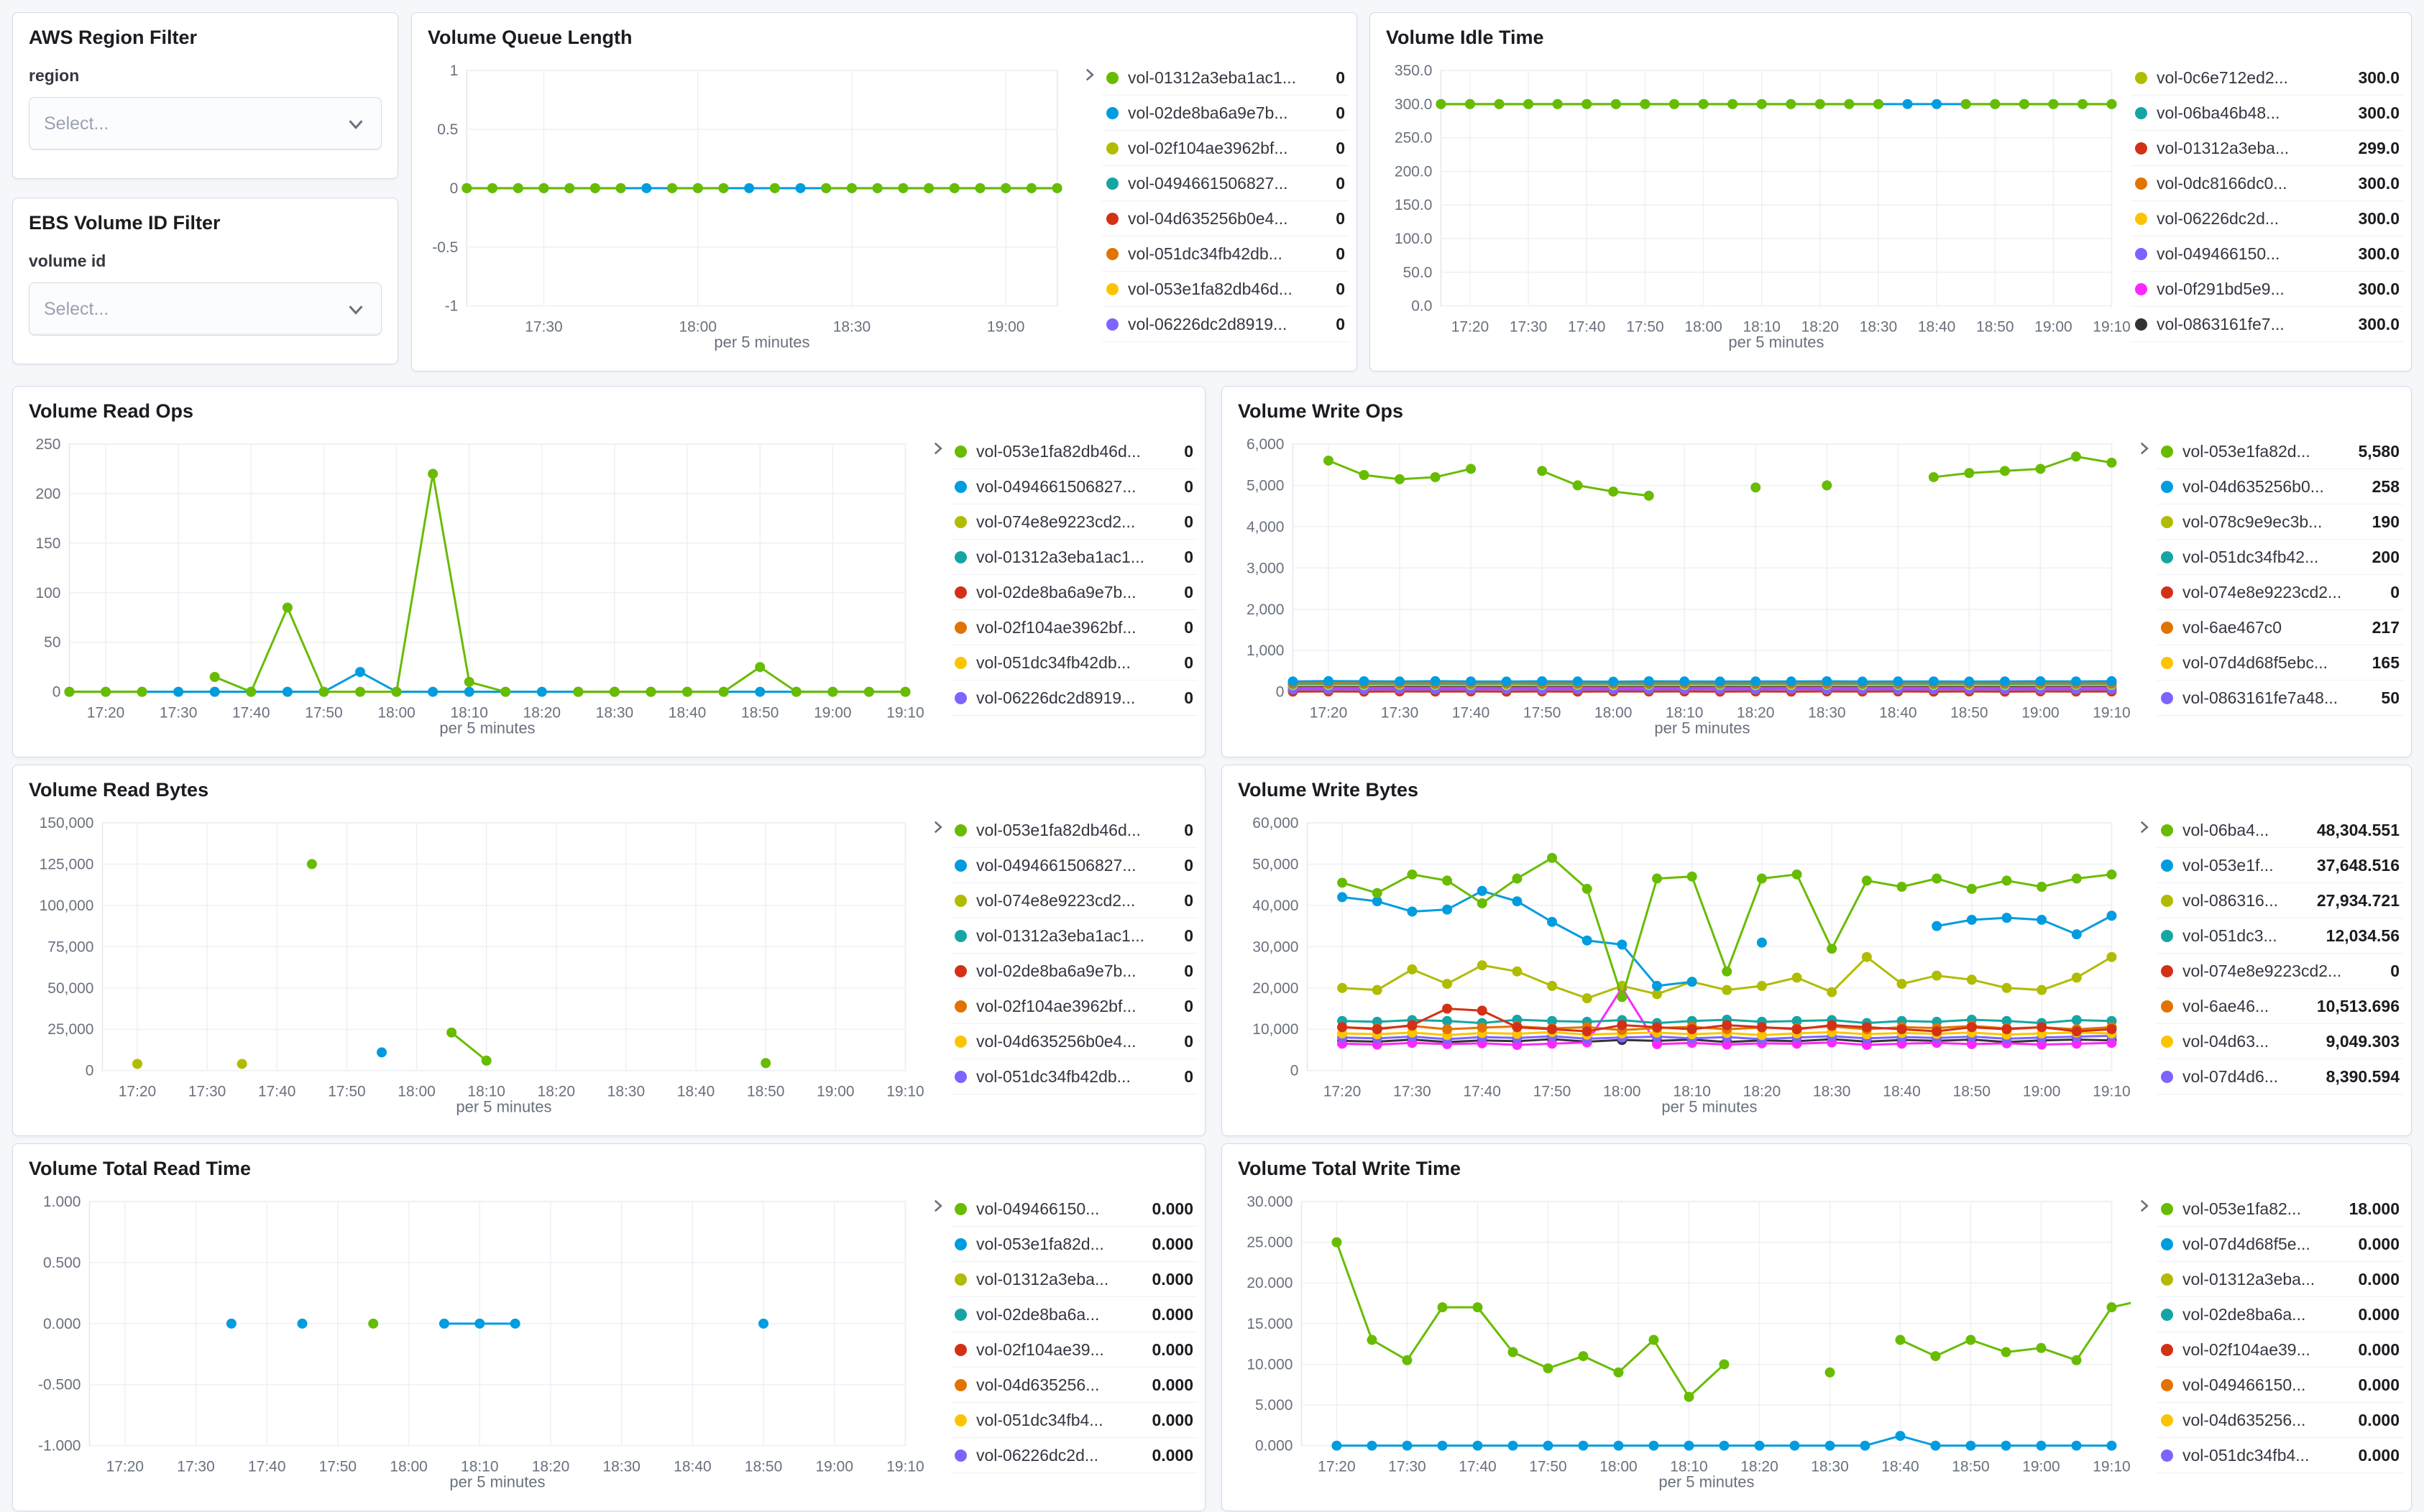 This screenshot has height=1512, width=2424. What do you see at coordinates (2280, 699) in the screenshot?
I see `legend-item: vol-0863161fe7a48... 50` at bounding box center [2280, 699].